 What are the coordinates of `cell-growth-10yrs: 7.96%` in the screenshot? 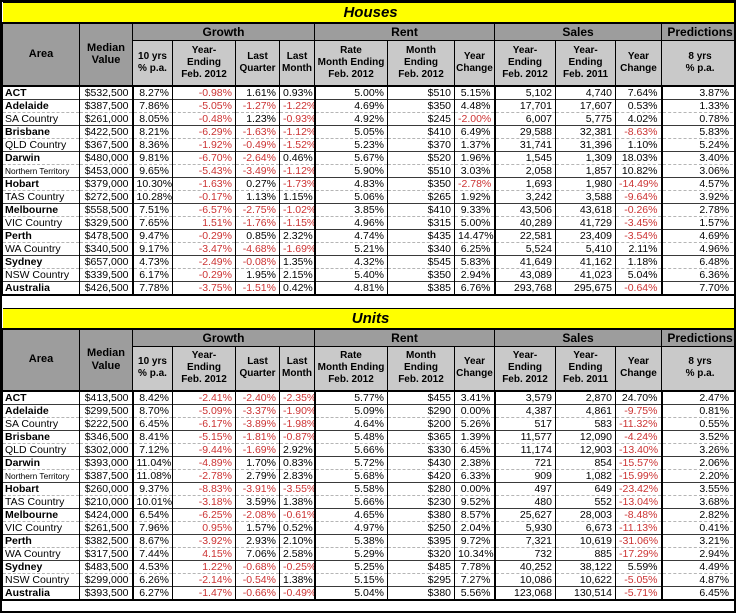 It's located at (152, 528).